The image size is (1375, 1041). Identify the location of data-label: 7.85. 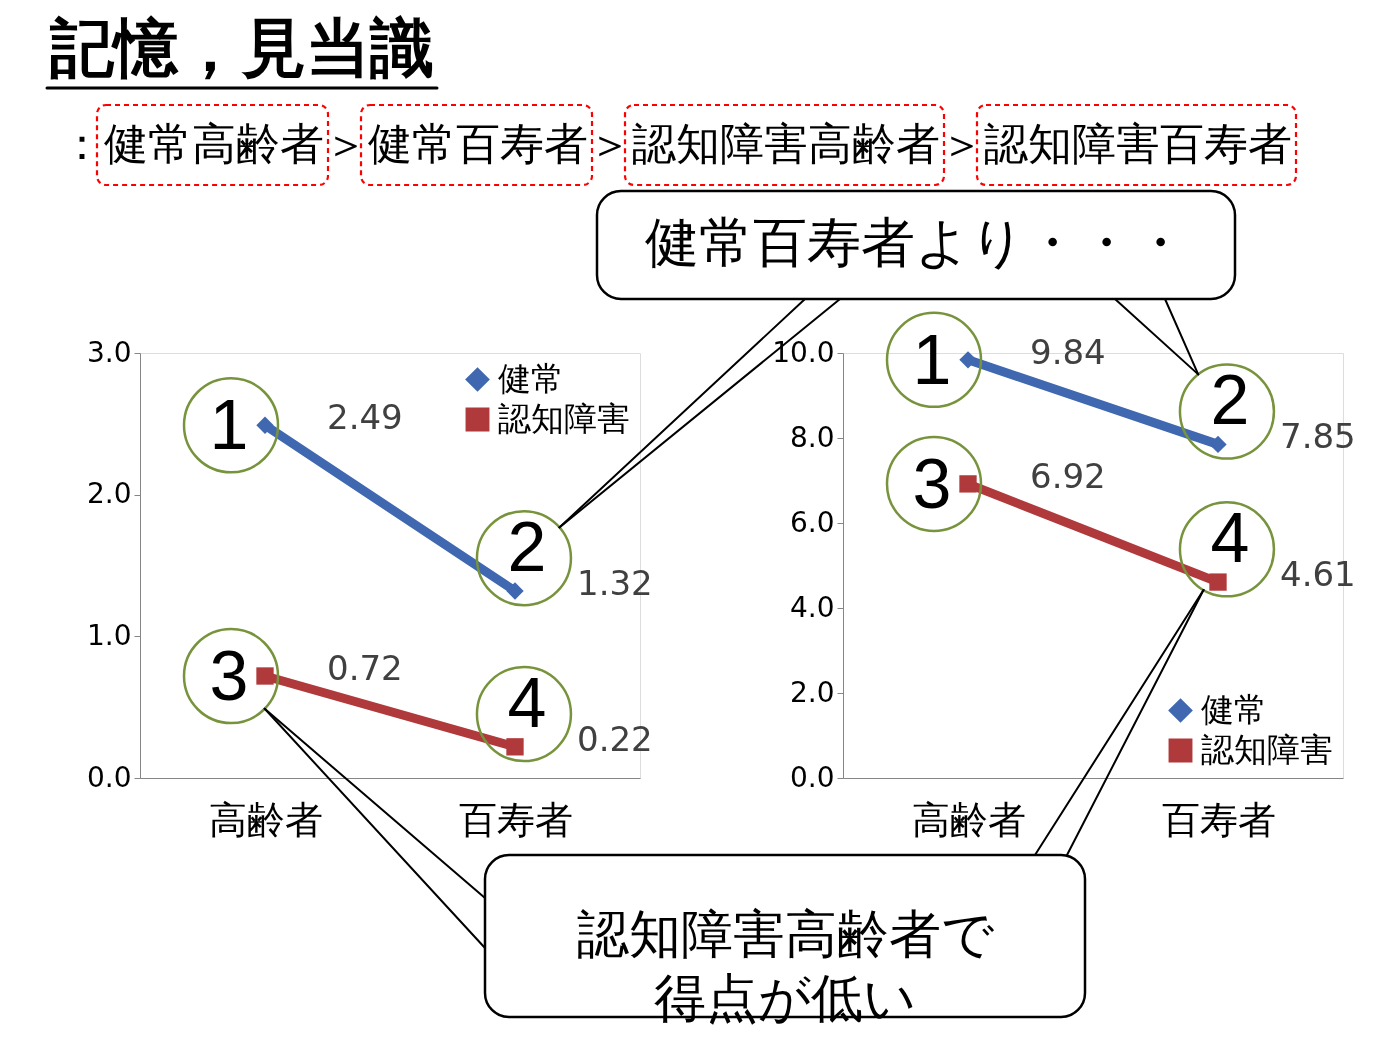
(1318, 436).